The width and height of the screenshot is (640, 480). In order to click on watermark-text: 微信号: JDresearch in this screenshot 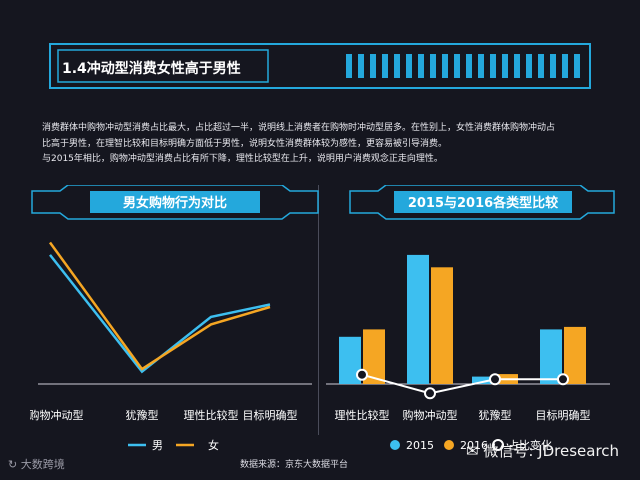, I will do `click(551, 451)`.